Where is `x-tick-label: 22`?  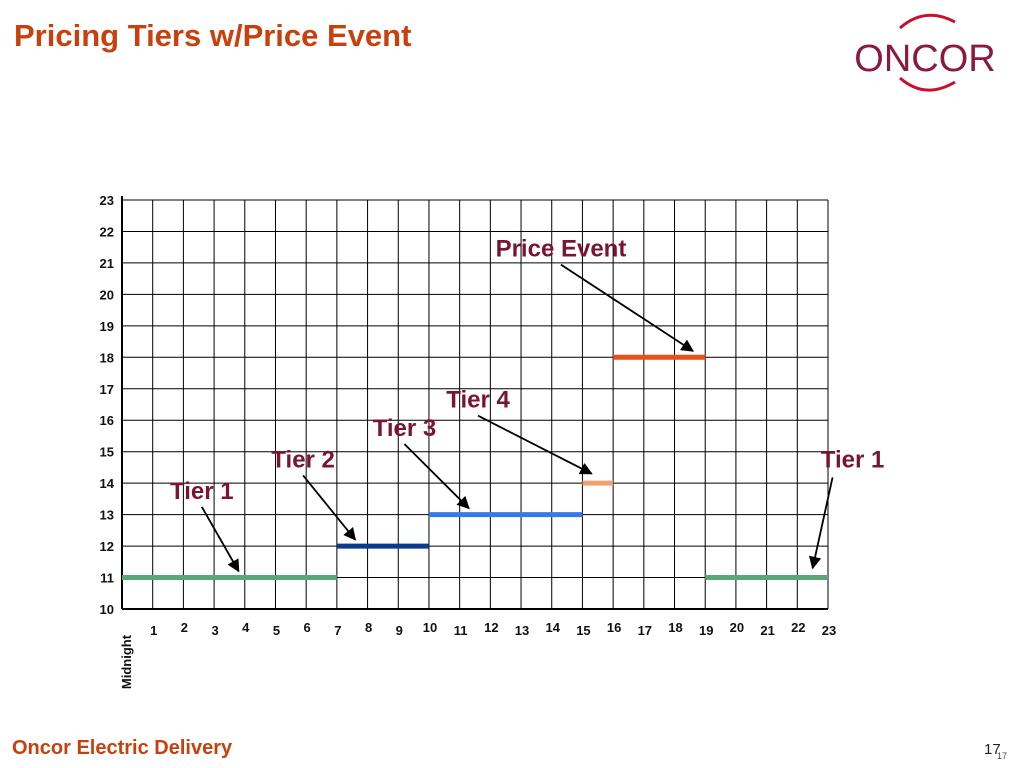
x-tick-label: 22 is located at coordinates (798, 627).